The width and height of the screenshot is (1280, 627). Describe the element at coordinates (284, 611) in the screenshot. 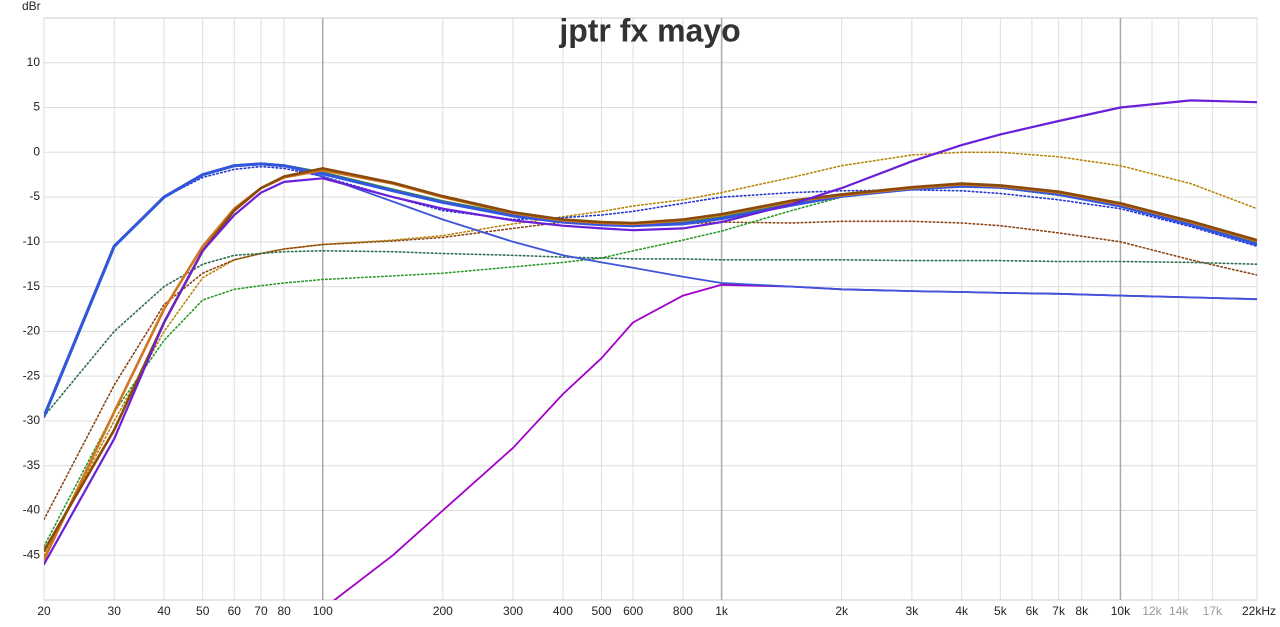

I see `x-tick-label: 80` at that location.